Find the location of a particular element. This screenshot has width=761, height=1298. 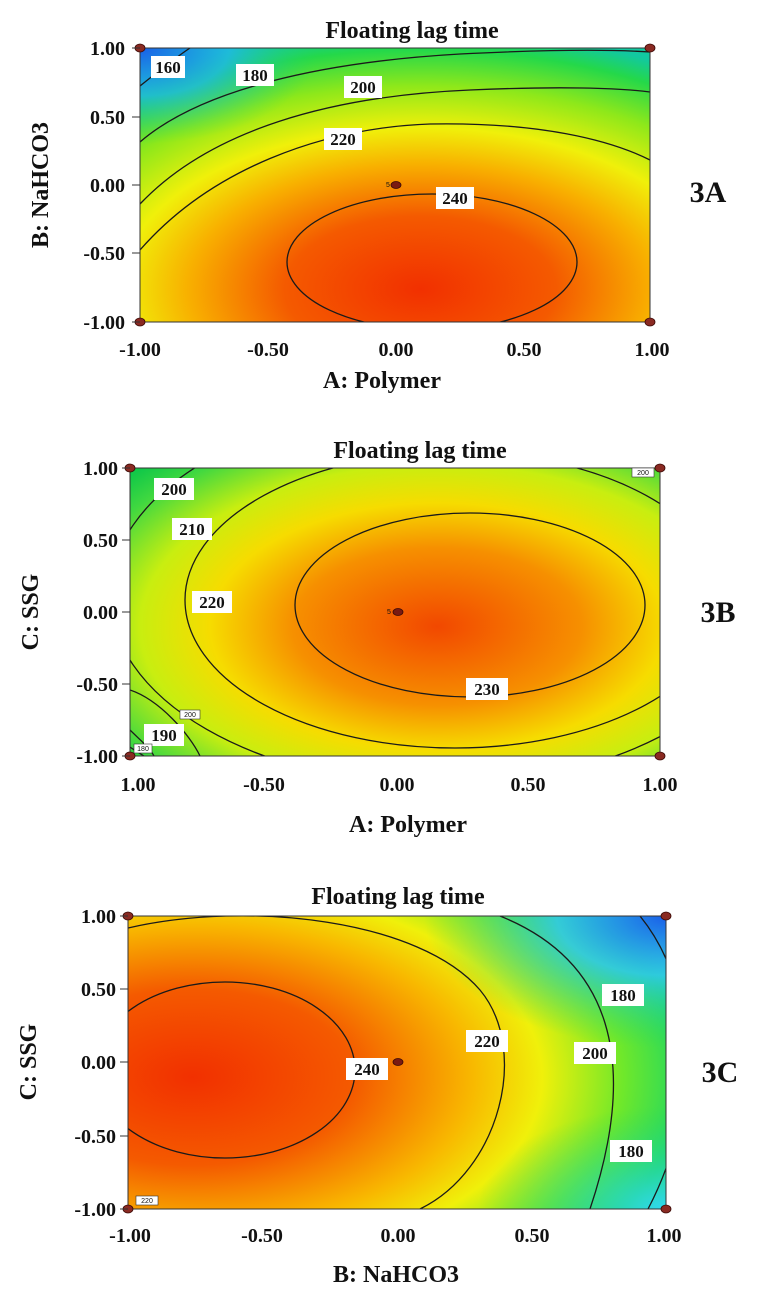

panel-3b-x-ticks: 1.00 -0.50 0.00 0.50 1.00 is located at coordinates (399, 785).